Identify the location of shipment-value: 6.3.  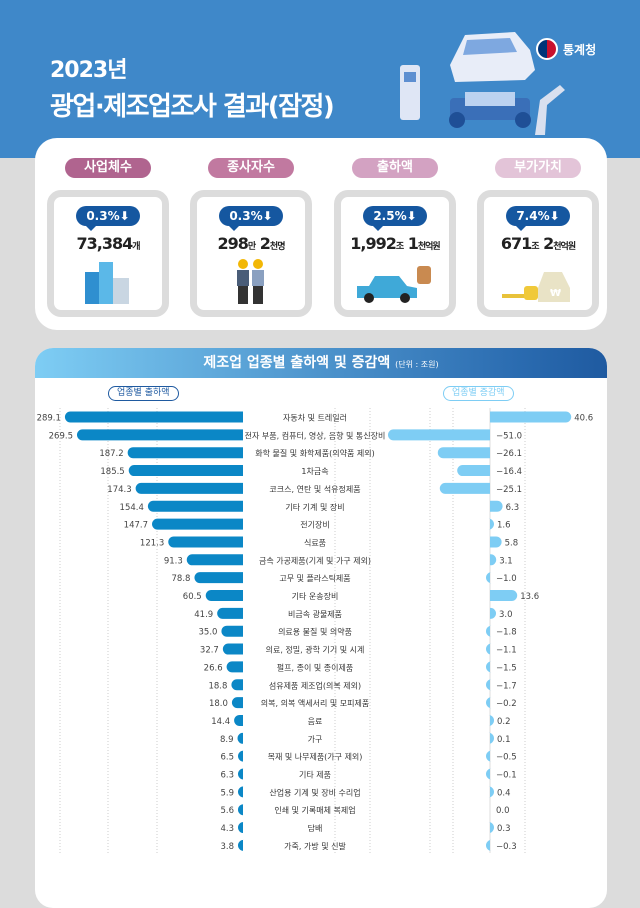
(227, 776).